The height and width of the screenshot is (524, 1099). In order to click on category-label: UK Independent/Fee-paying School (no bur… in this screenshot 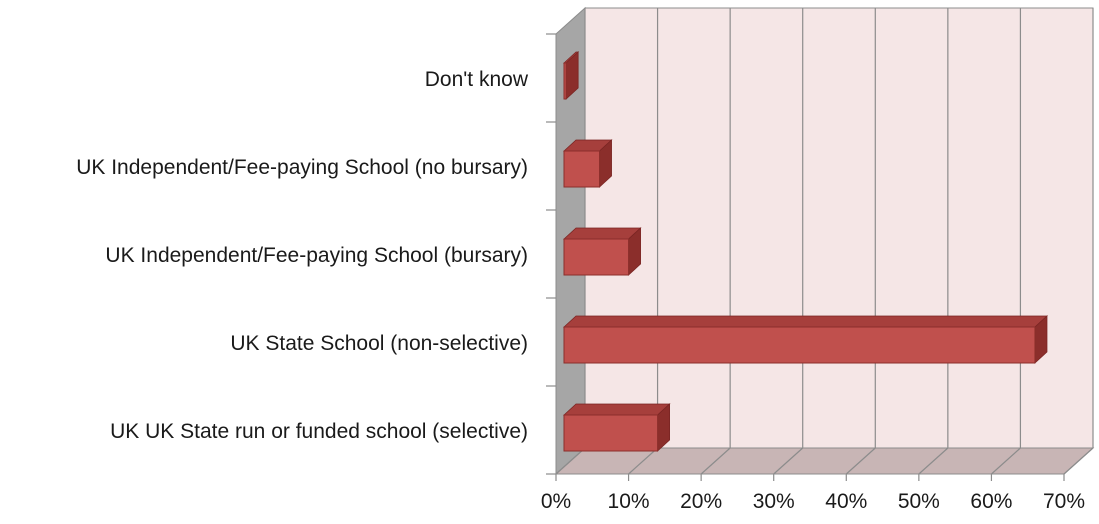, I will do `click(302, 167)`.